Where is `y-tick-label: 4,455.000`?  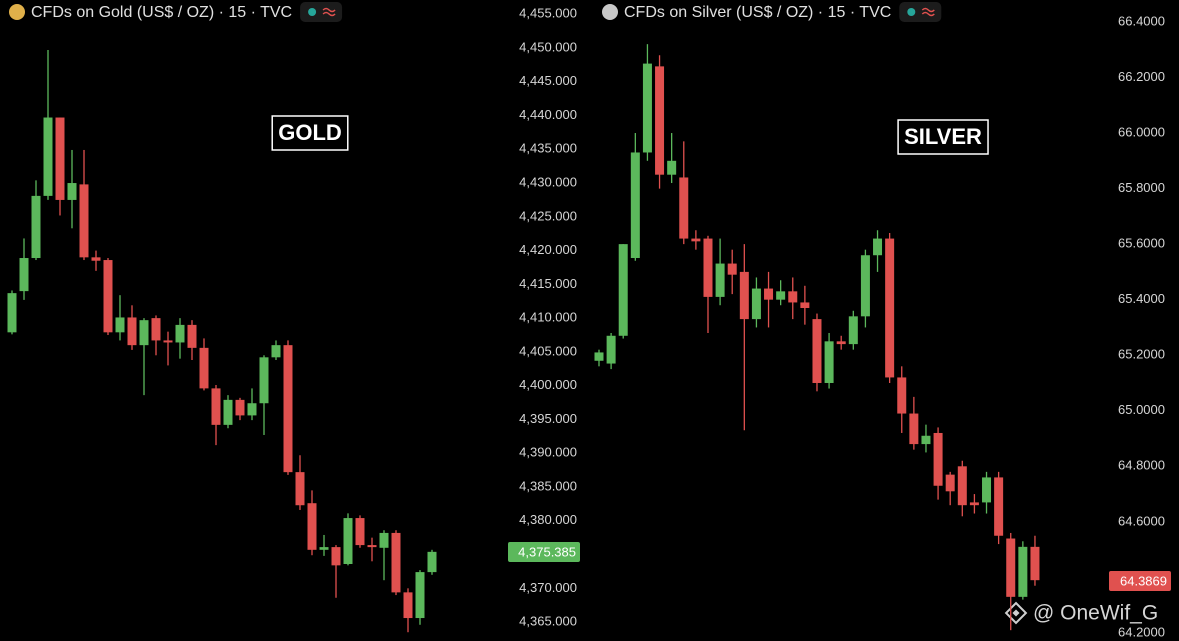 y-tick-label: 4,455.000 is located at coordinates (548, 13).